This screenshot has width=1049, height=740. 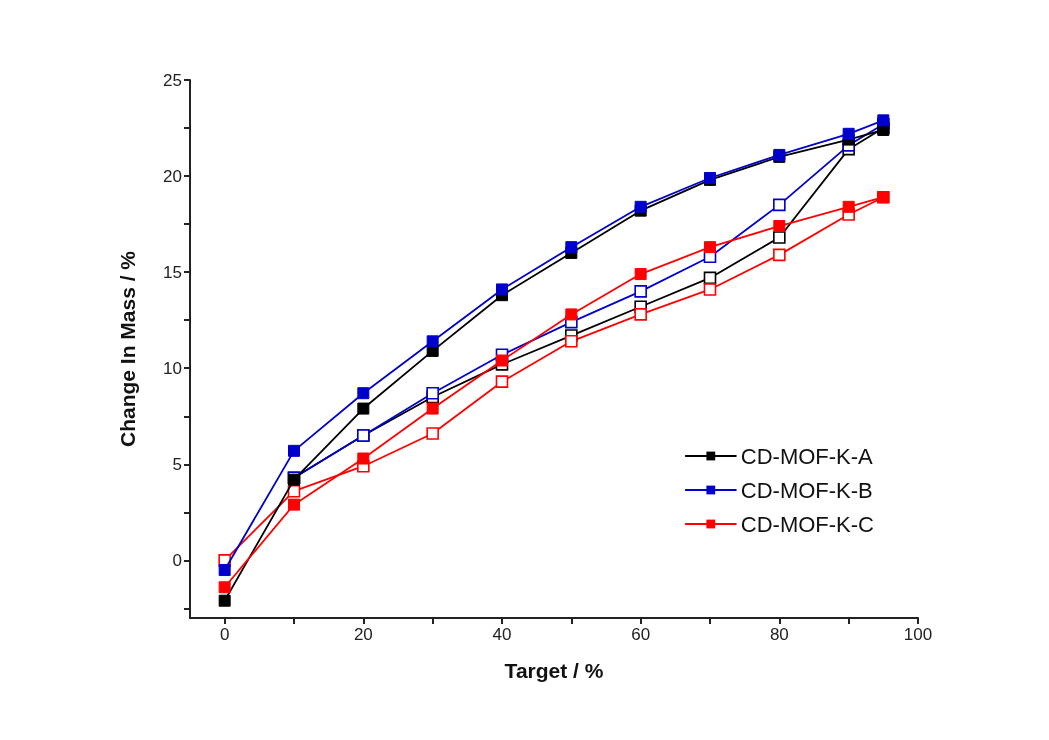 What do you see at coordinates (127, 349) in the screenshot?
I see `y-axis-title: Change In Mass / %` at bounding box center [127, 349].